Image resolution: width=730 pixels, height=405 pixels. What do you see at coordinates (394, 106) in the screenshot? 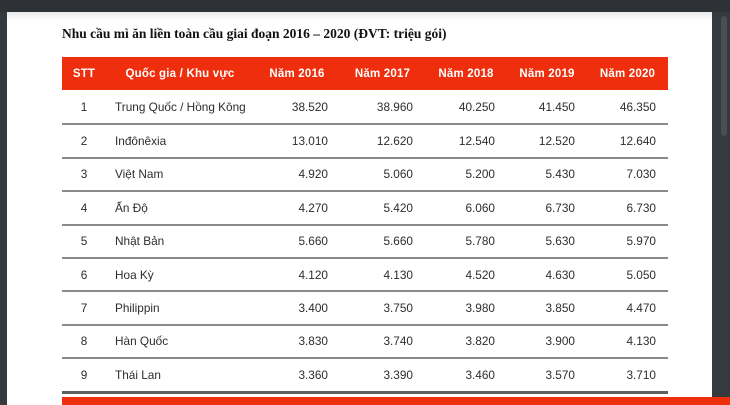
I see `cell-value: 38.960` at bounding box center [394, 106].